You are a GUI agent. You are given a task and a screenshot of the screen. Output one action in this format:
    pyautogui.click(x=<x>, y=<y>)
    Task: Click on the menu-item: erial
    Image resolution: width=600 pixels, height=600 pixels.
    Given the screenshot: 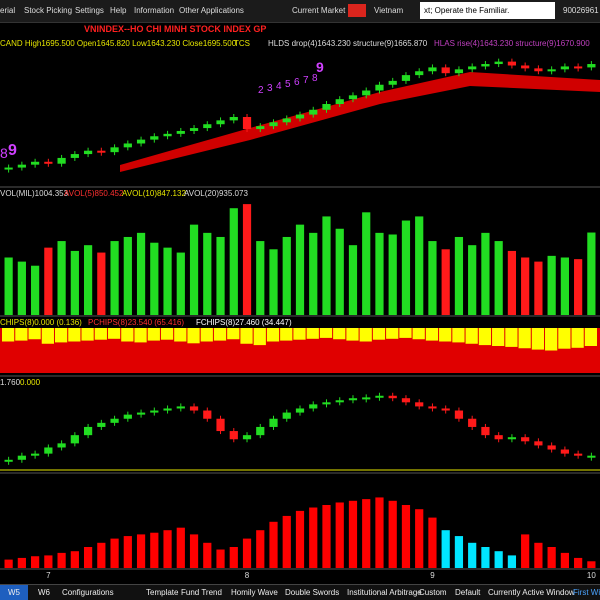 What is the action you would take?
    pyautogui.click(x=8, y=10)
    